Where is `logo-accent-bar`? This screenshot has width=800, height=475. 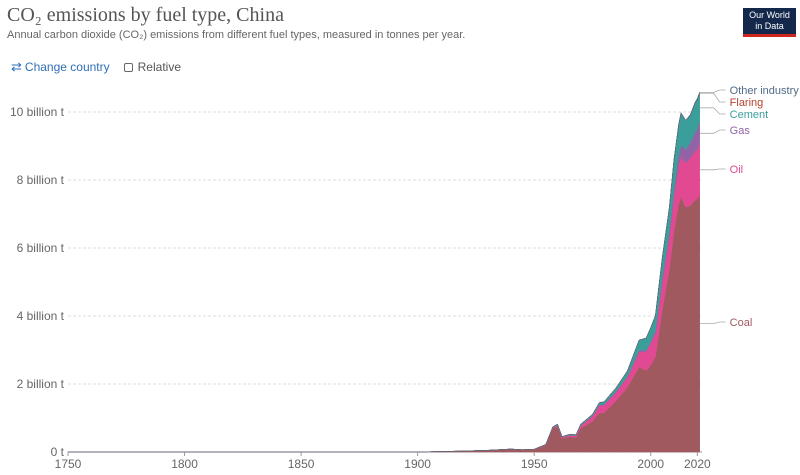 logo-accent-bar is located at coordinates (769, 35).